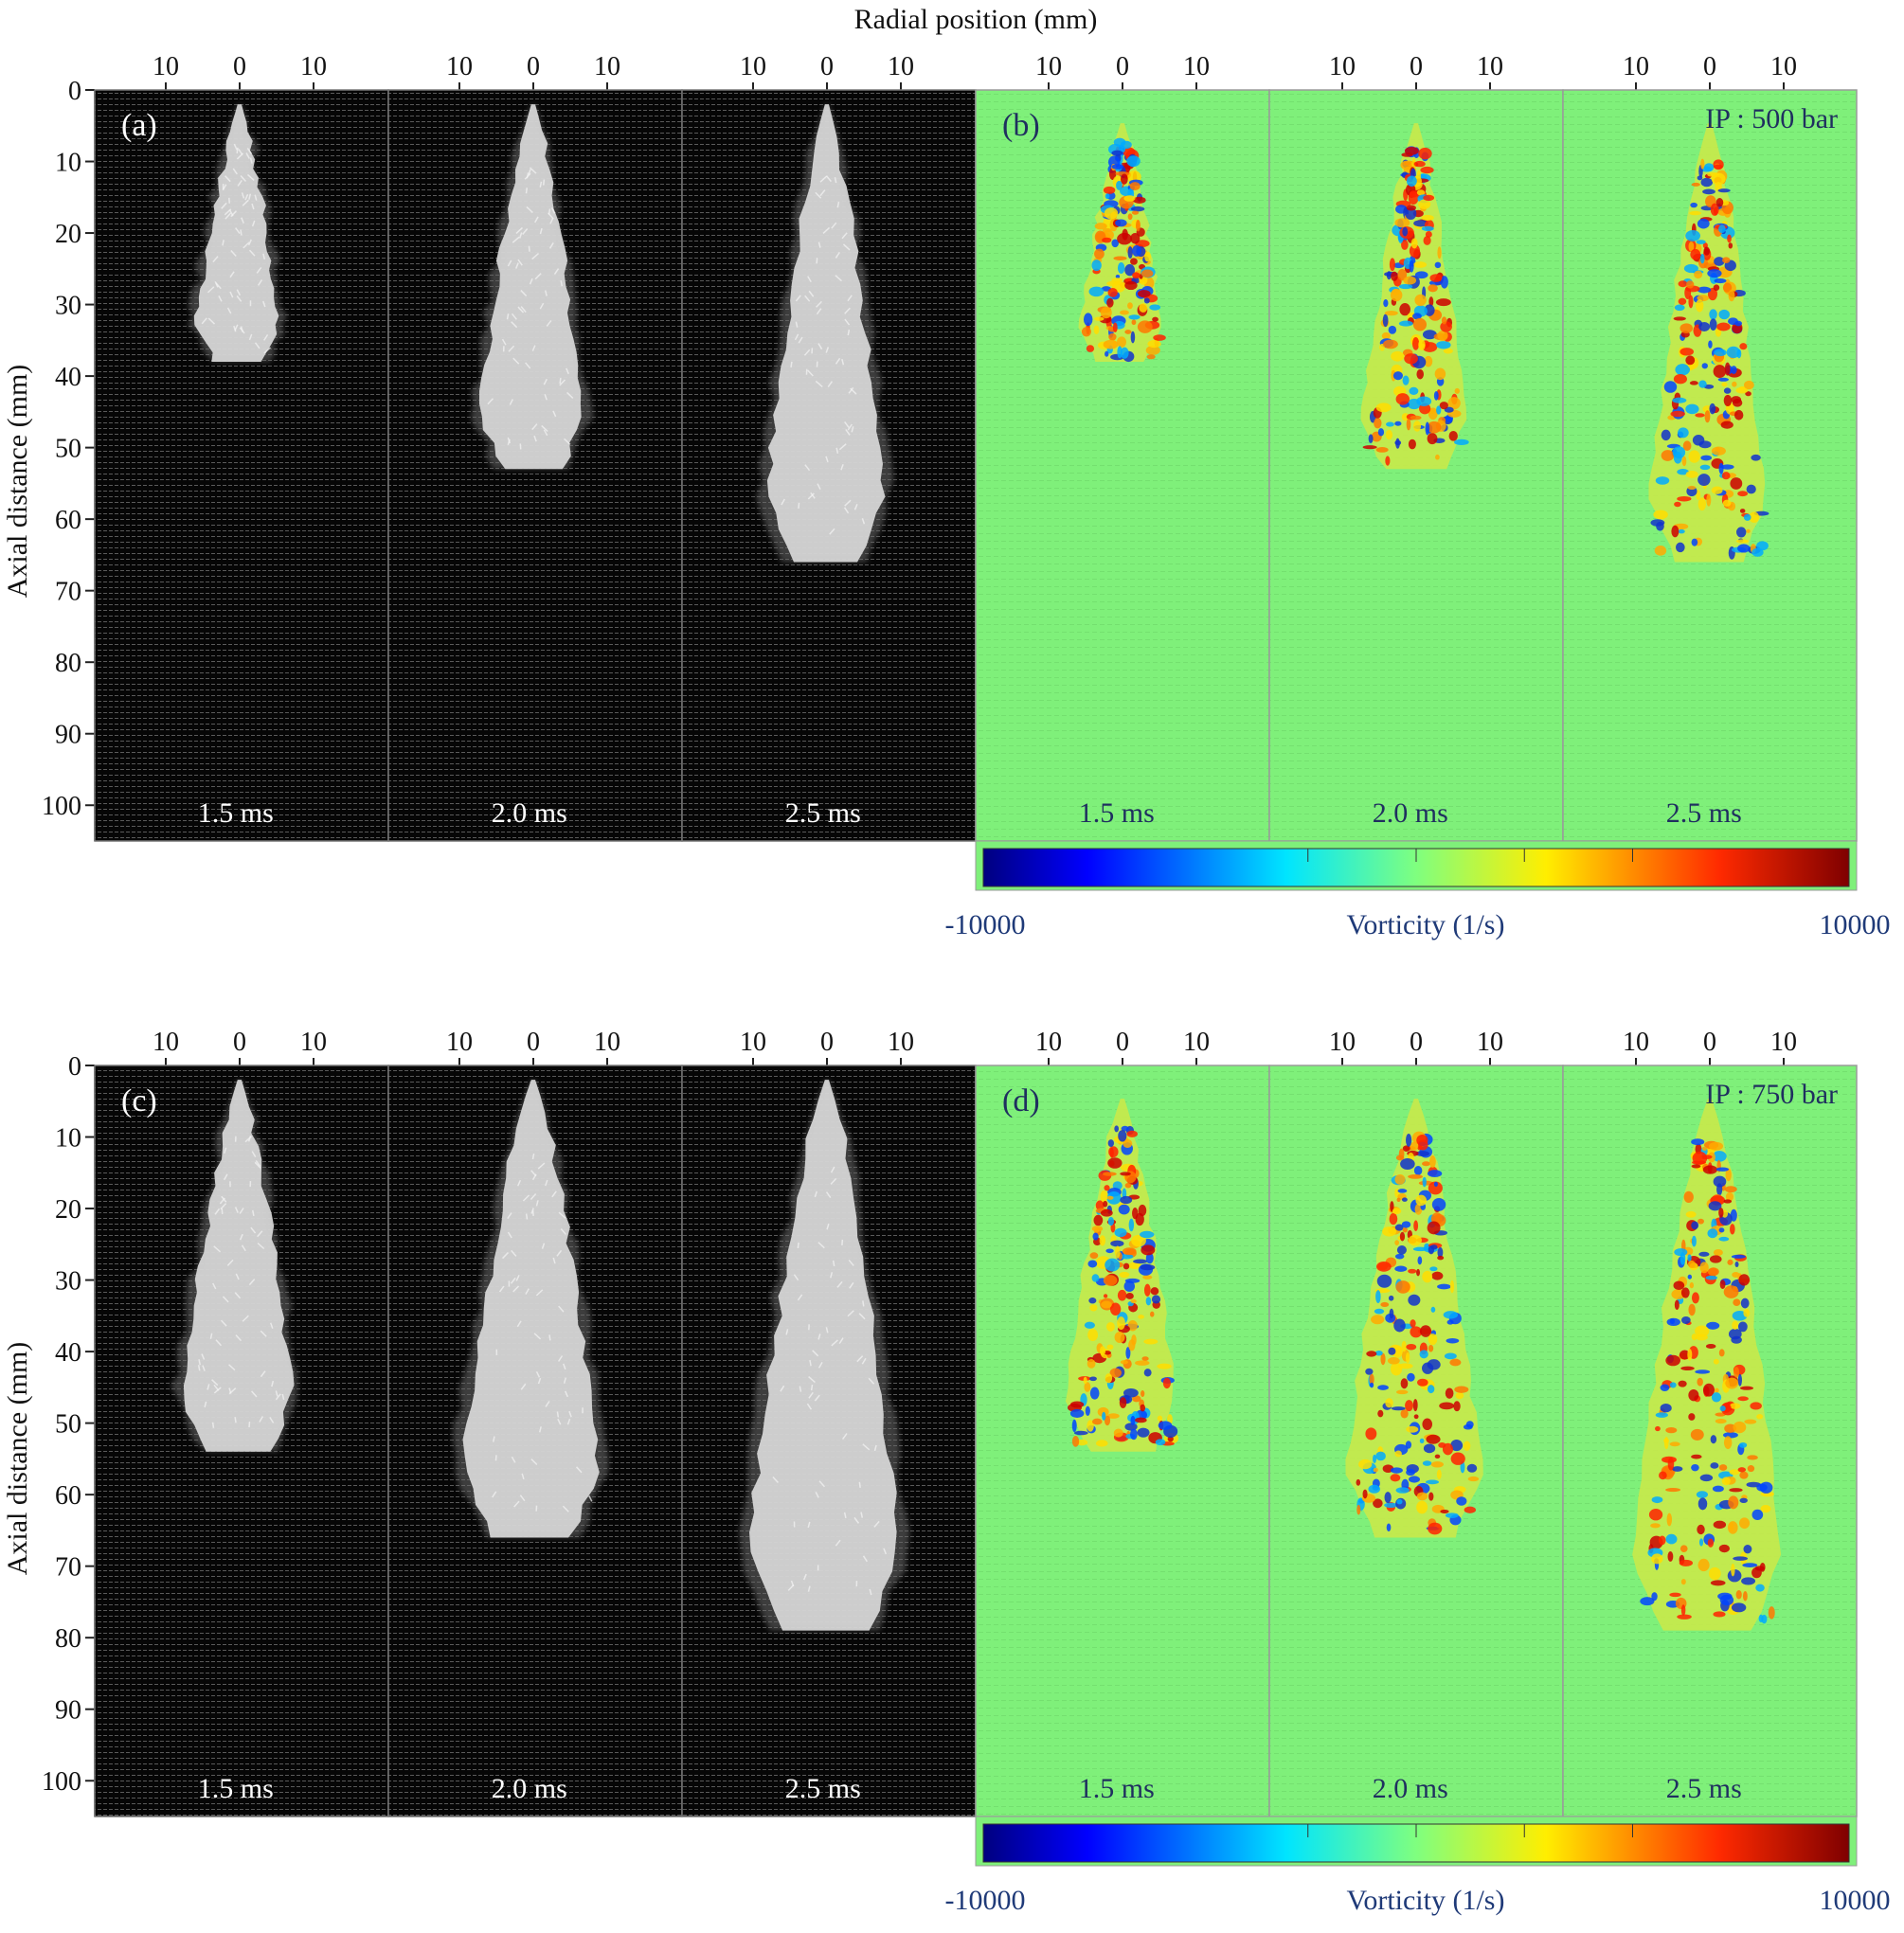 This screenshot has width=1904, height=1933. I want to click on colorbar-title: Vorticity (1/s), so click(1426, 1900).